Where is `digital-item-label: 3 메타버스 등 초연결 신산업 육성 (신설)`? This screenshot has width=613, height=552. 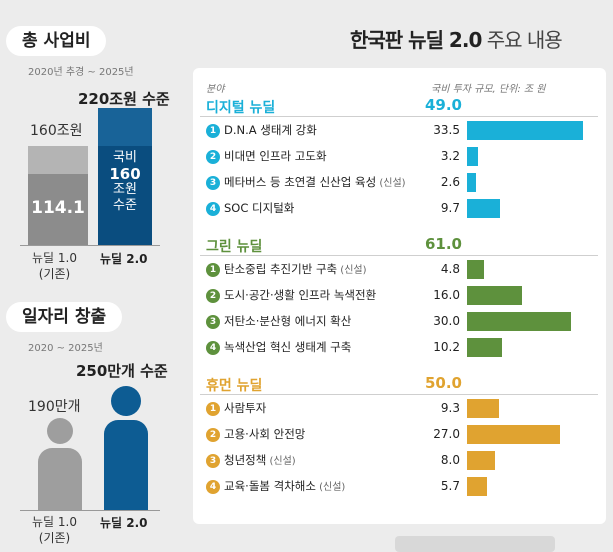
digital-item-label: 3 메타버스 등 초연결 신산업 육성 (신설) is located at coordinates (306, 182).